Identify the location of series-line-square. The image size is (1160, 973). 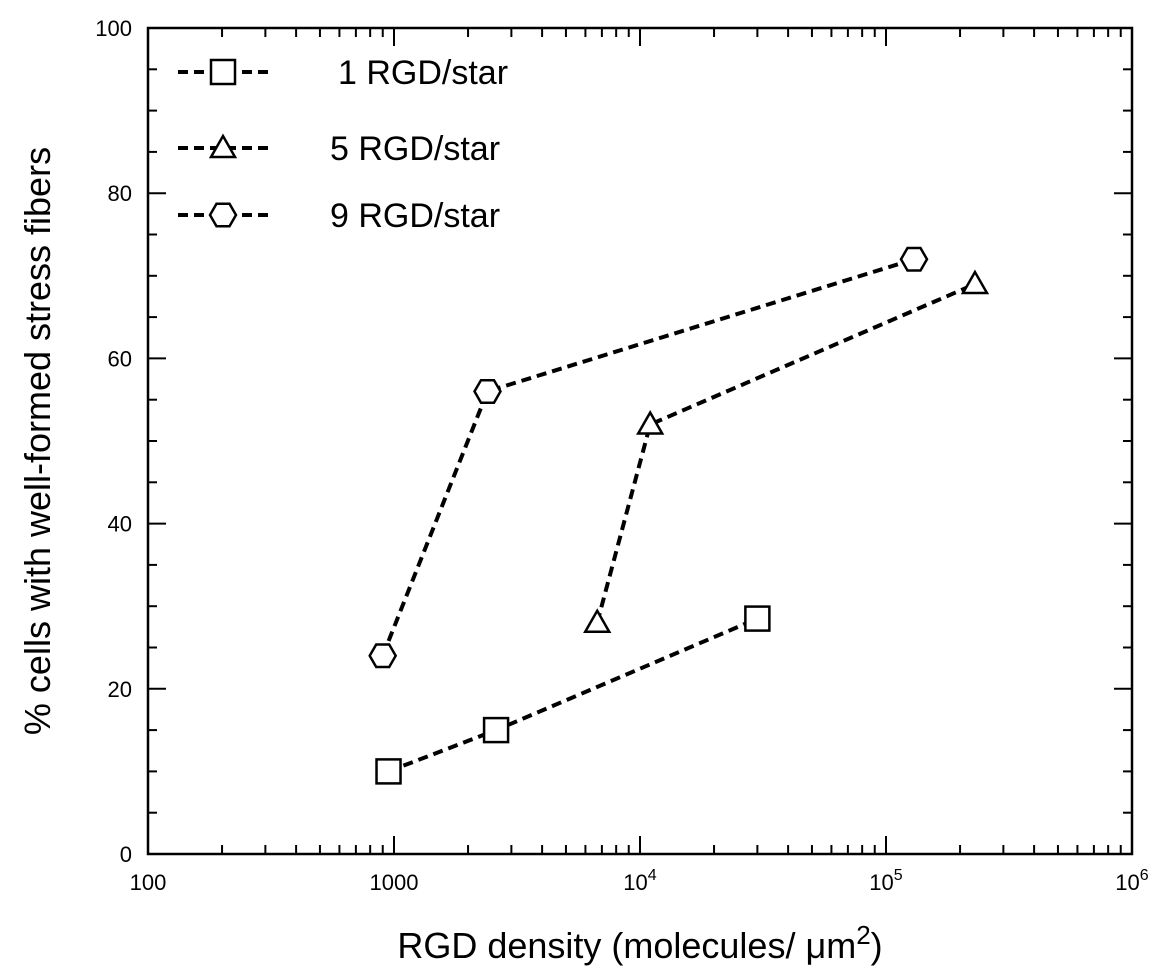
(573, 695).